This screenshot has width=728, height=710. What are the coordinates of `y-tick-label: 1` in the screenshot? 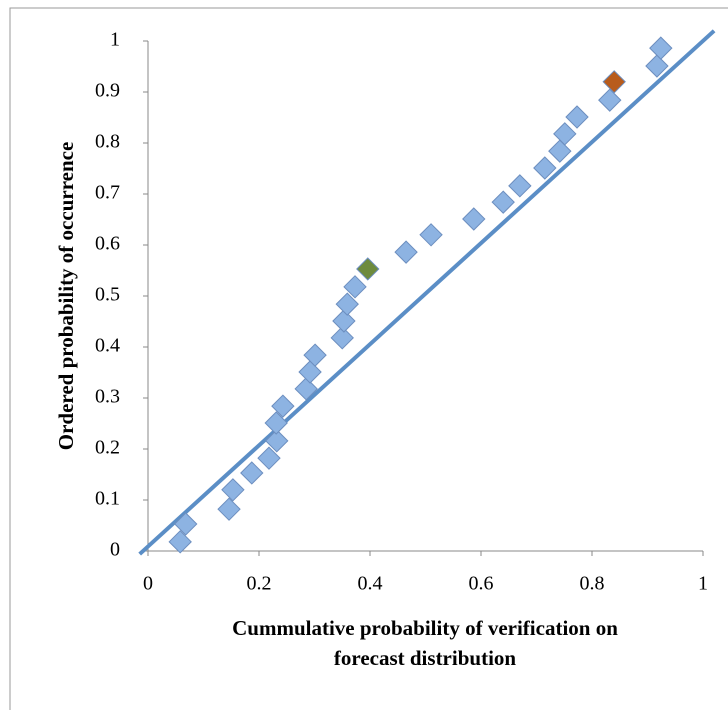 It's located at (115, 40).